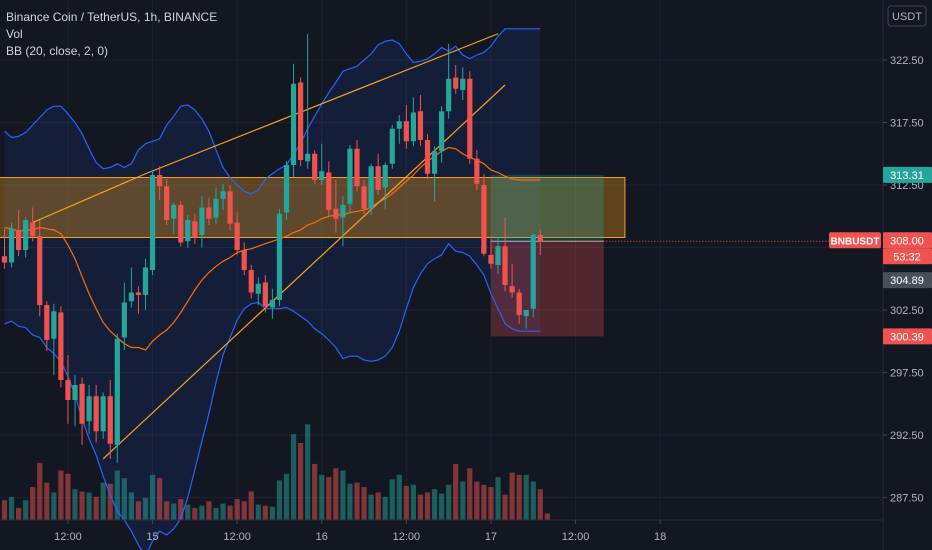  What do you see at coordinates (237, 537) in the screenshot?
I see `x-tick-label: 12:00` at bounding box center [237, 537].